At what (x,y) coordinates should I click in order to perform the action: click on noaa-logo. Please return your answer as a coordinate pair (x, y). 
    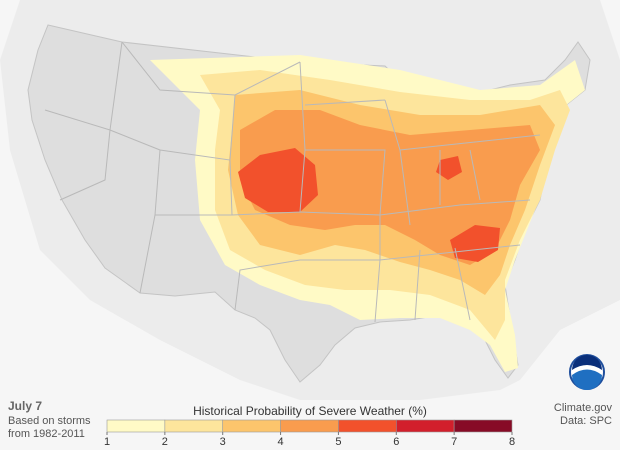
    Looking at the image, I should click on (587, 372).